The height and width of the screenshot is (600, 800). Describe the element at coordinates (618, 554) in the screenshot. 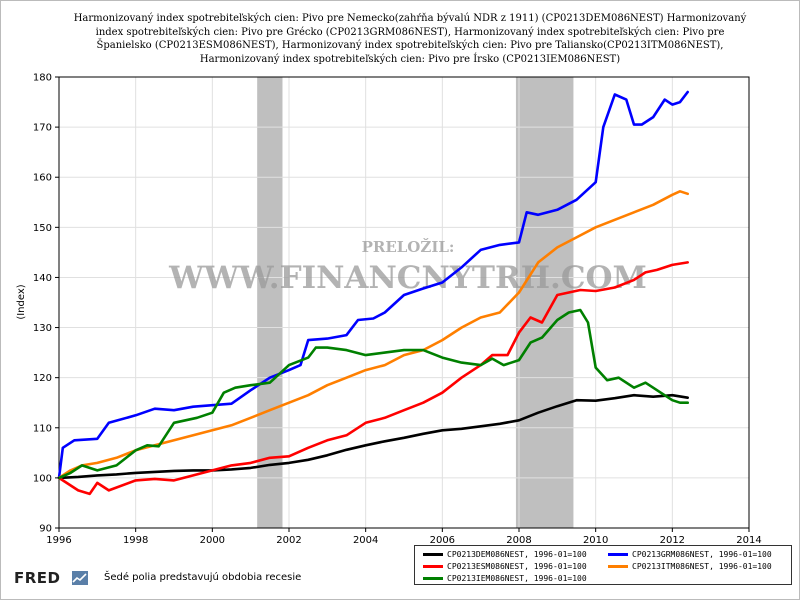

I see `legend-swatch-gr` at that location.